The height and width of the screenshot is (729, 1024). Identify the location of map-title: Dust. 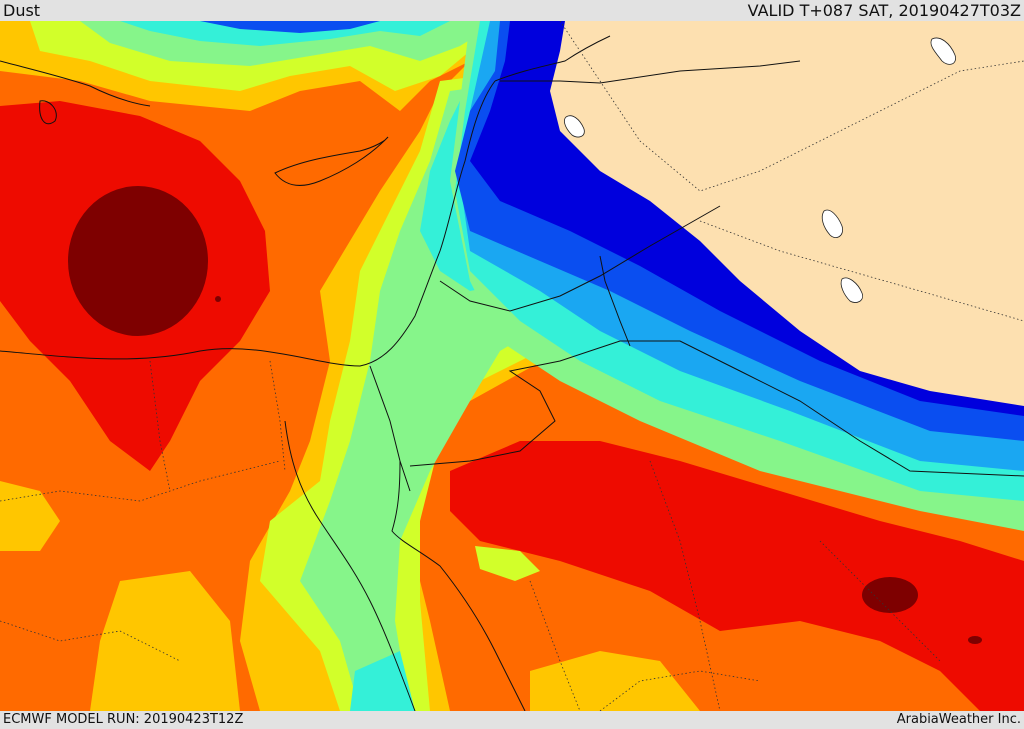
(22, 10).